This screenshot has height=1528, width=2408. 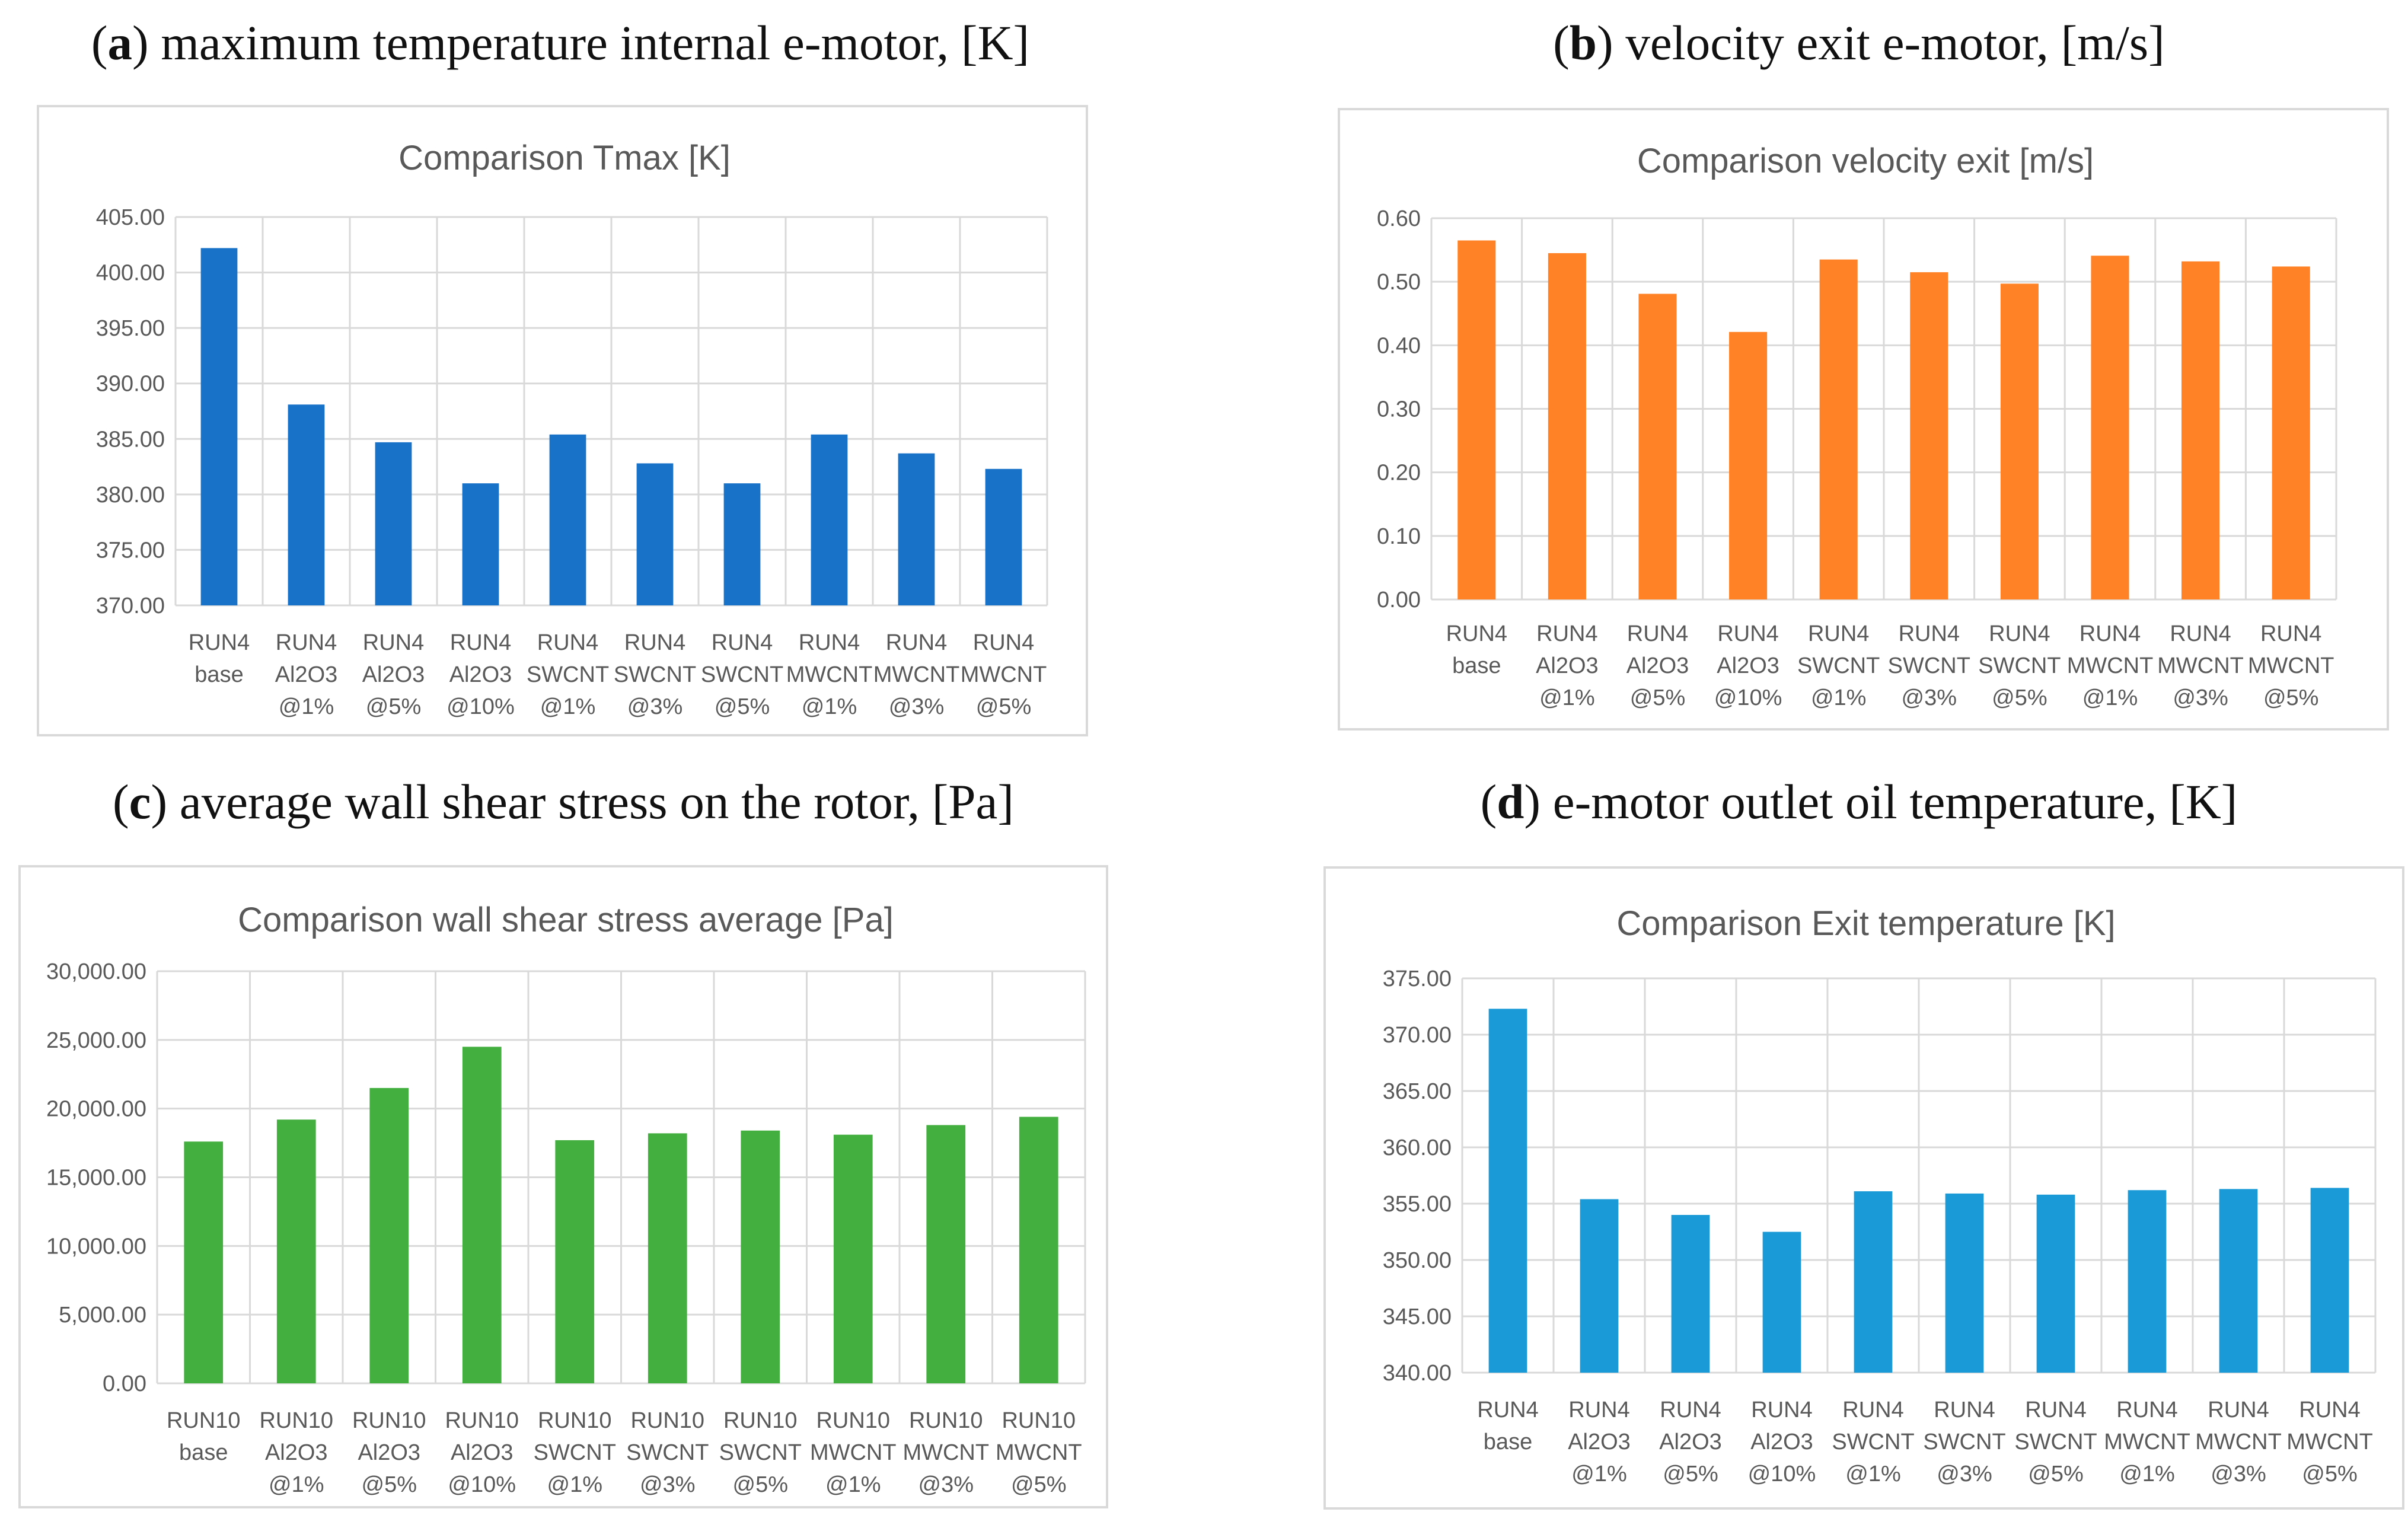 What do you see at coordinates (296, 1484) in the screenshot?
I see `x-tick-label-c-1-2: @1%` at bounding box center [296, 1484].